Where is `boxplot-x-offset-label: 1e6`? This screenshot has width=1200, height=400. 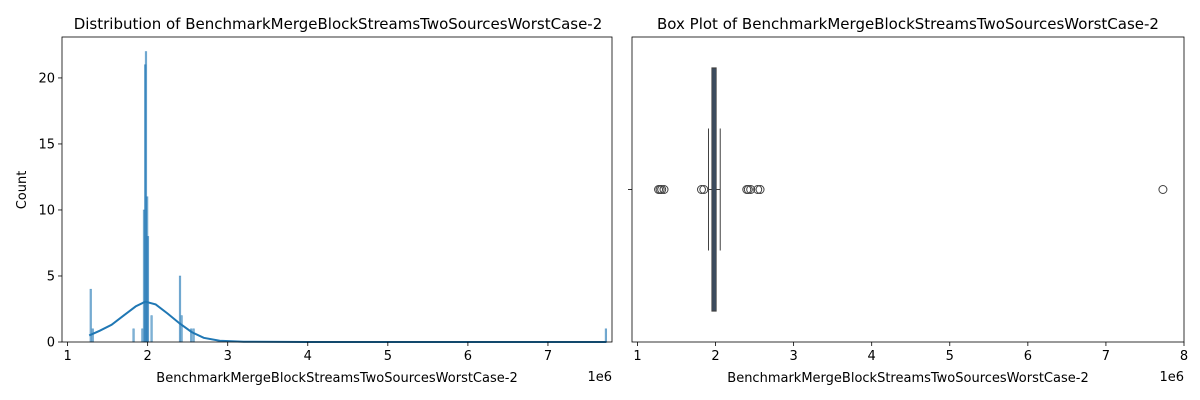 boxplot-x-offset-label: 1e6 is located at coordinates (1171, 377).